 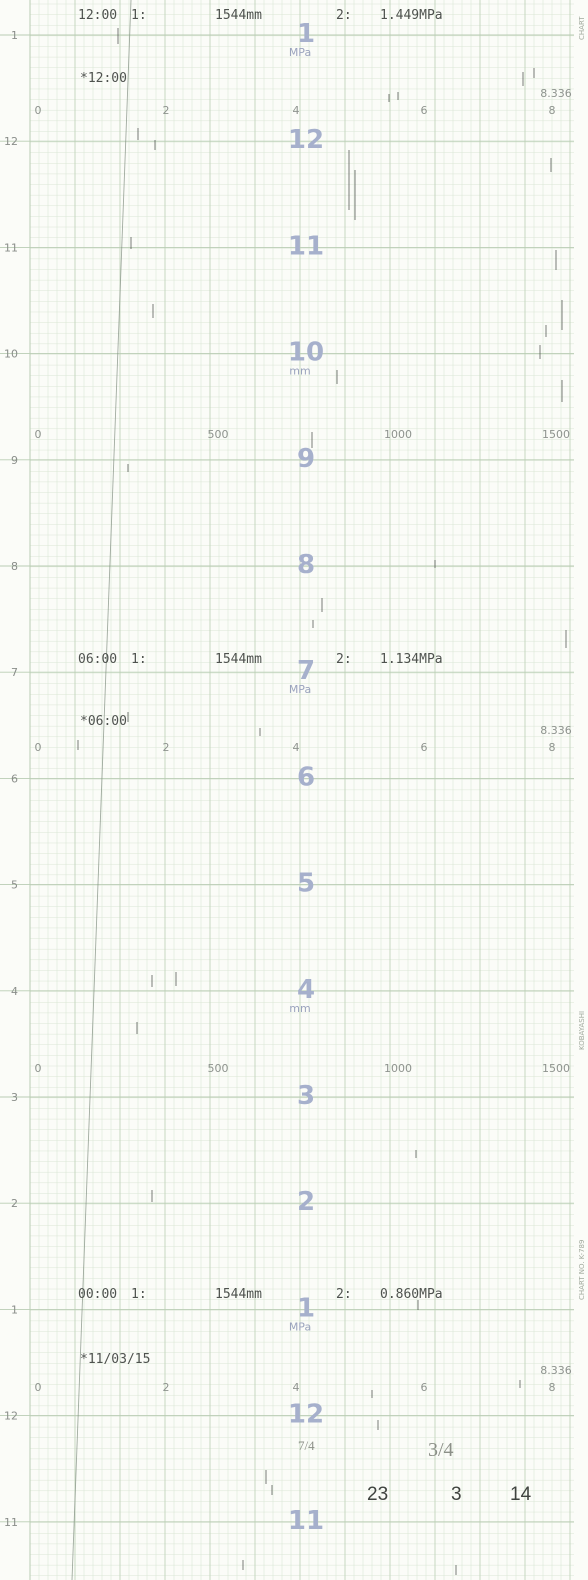 I want to click on hour-labels: 1 12 11 10 9 8 7 6 5 4 3 2 1 12 11, so click(x=306, y=777).